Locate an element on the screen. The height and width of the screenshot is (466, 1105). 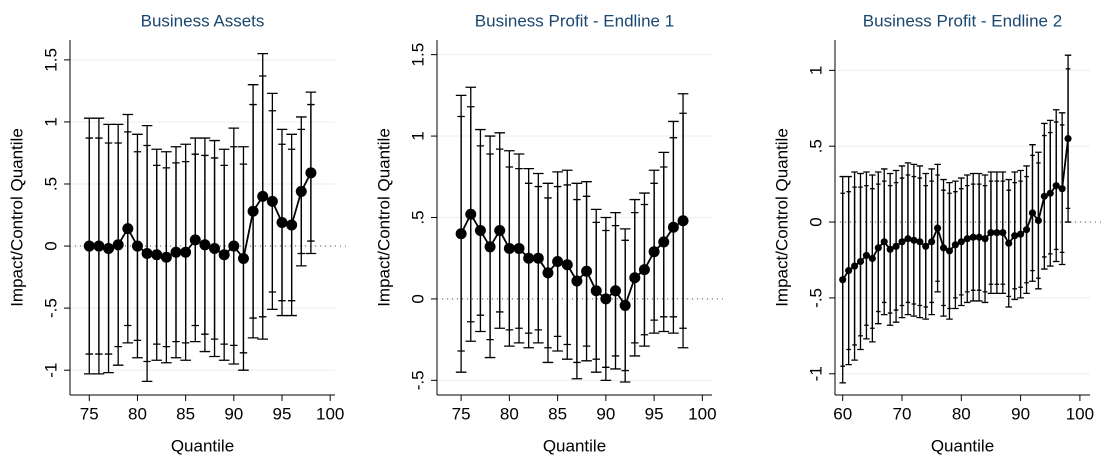
panel-title: Business Profit - Endline 1 is located at coordinates (574, 20).